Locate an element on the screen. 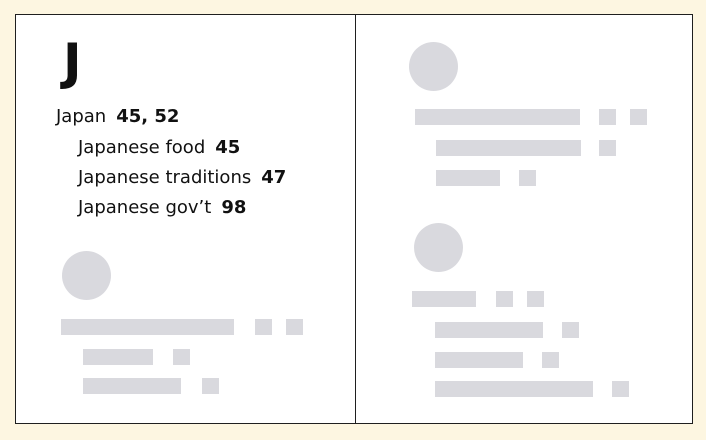  index-entry-main: Japan 45, 52 is located at coordinates (117, 117).